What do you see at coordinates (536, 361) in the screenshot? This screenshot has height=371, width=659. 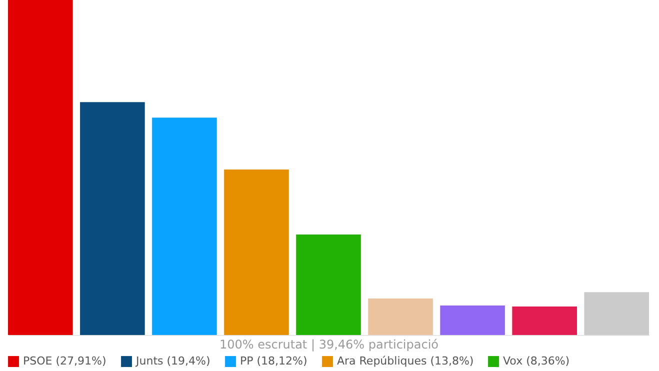 I see `legend-label: Vox (8,36%)` at bounding box center [536, 361].